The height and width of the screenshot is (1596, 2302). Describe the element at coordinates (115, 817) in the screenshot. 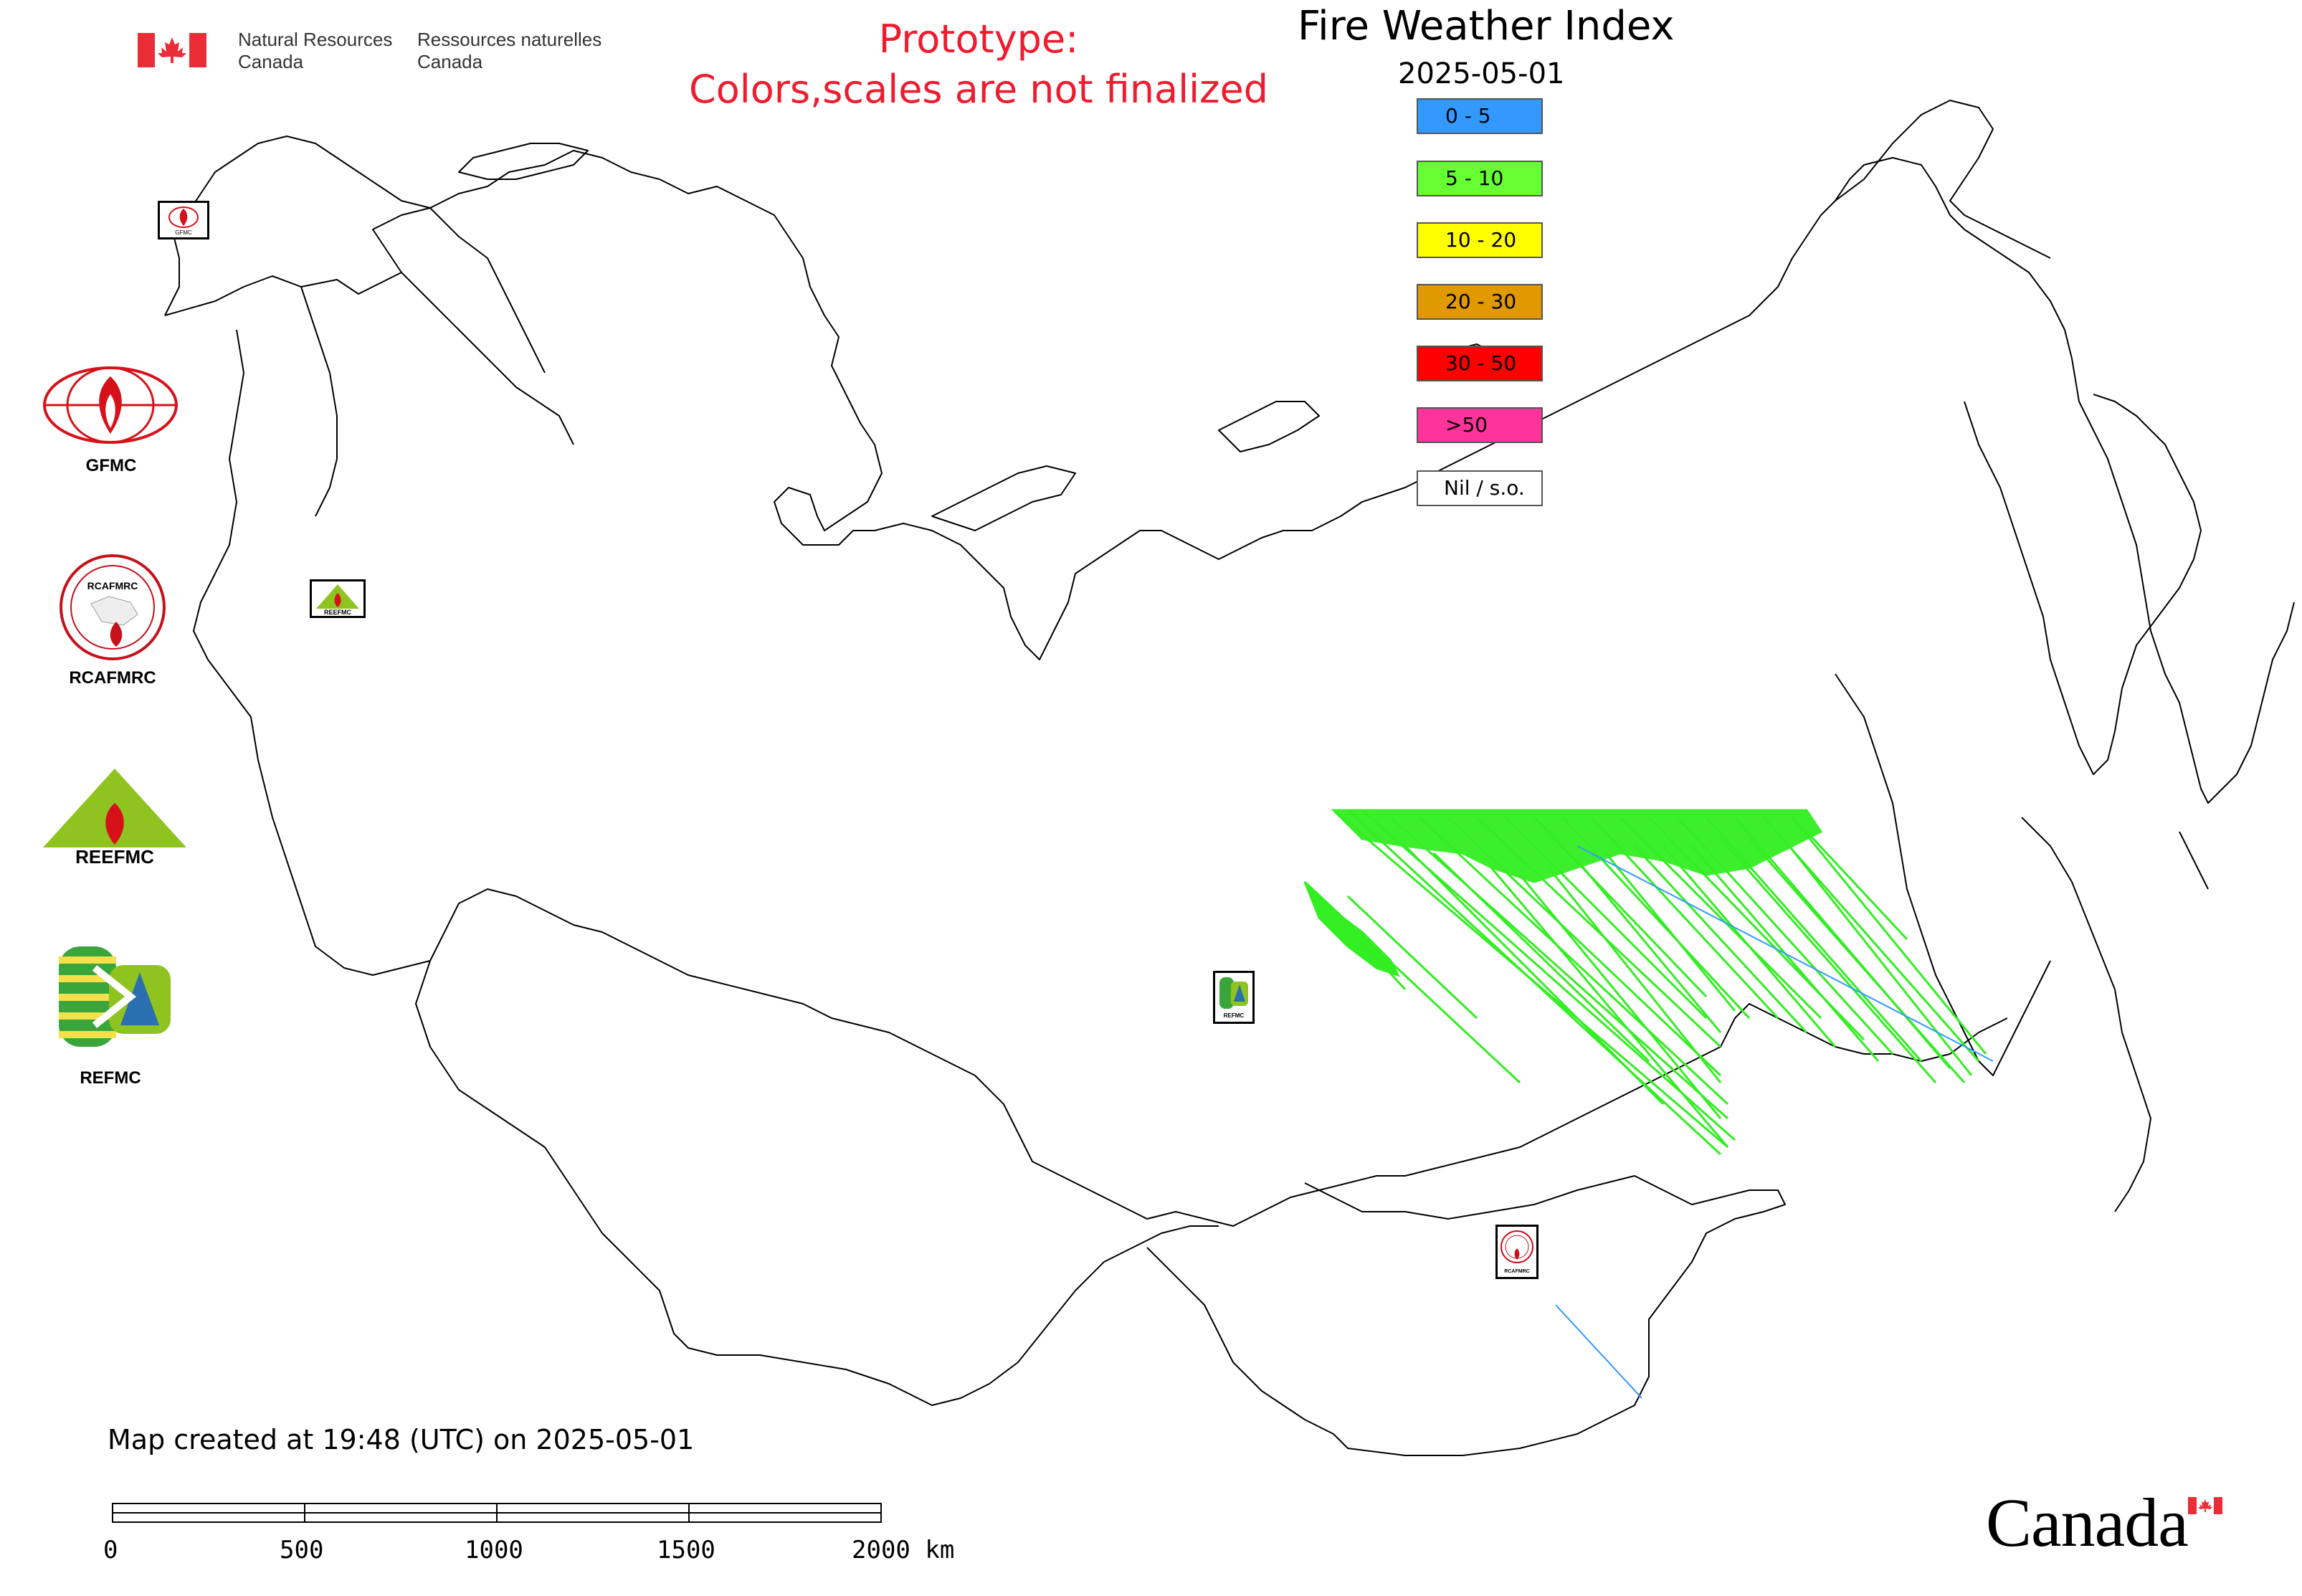

I see `reefmc-logo-icon: REEFMC` at that location.